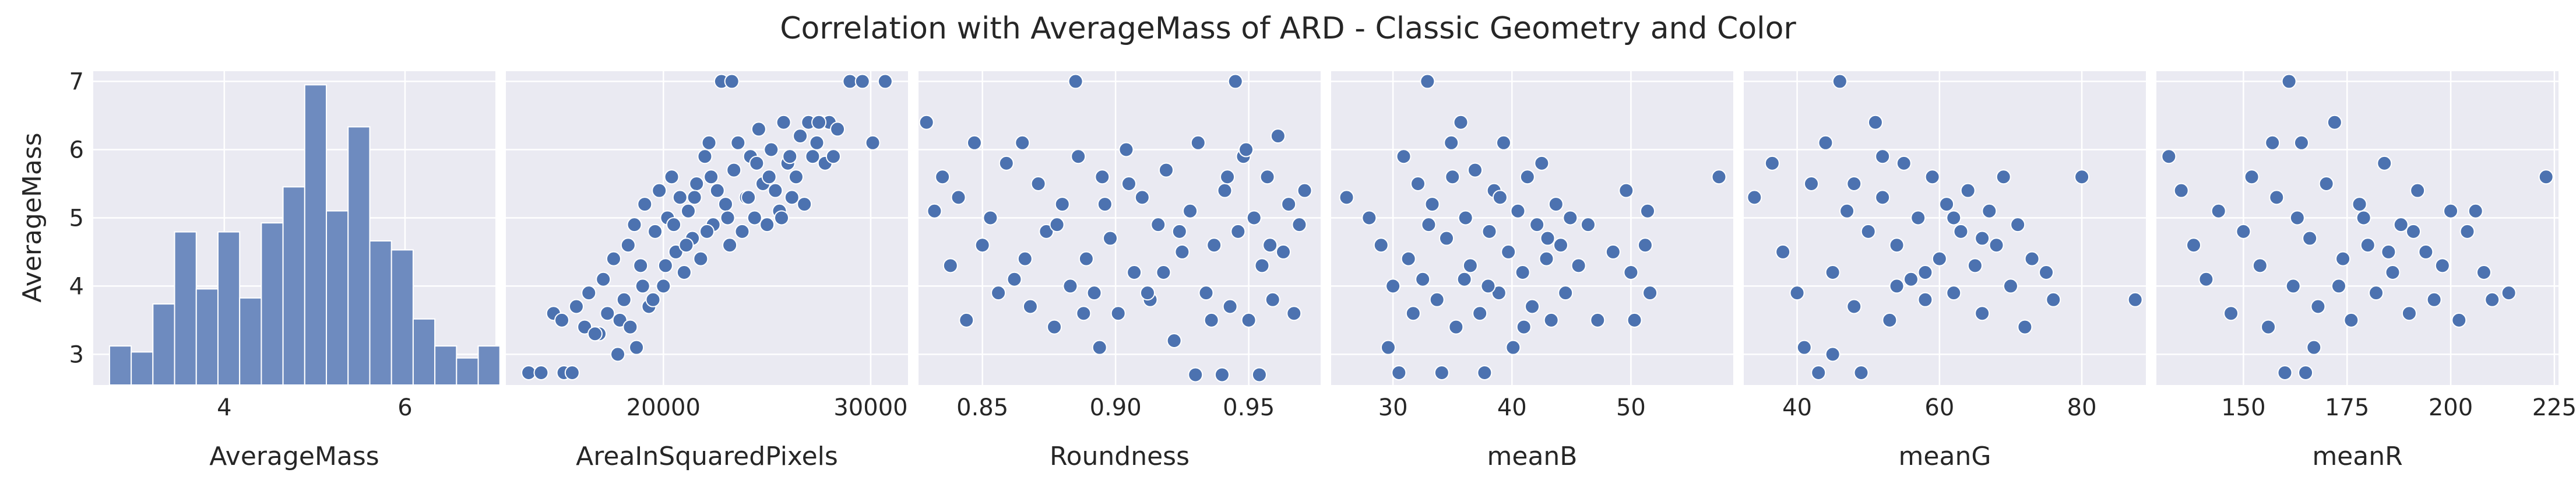 This screenshot has height=490, width=2576. Describe the element at coordinates (1945, 456) in the screenshot. I see `x-axis-label: meanG` at that location.